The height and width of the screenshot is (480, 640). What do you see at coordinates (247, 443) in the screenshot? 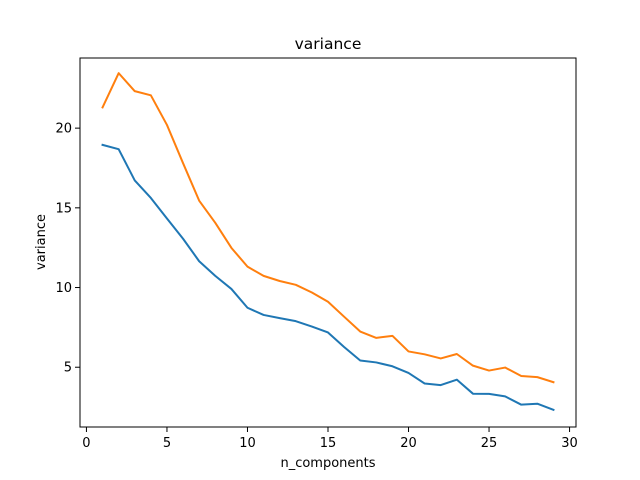
I see `x-tick-label: 10` at bounding box center [247, 443].